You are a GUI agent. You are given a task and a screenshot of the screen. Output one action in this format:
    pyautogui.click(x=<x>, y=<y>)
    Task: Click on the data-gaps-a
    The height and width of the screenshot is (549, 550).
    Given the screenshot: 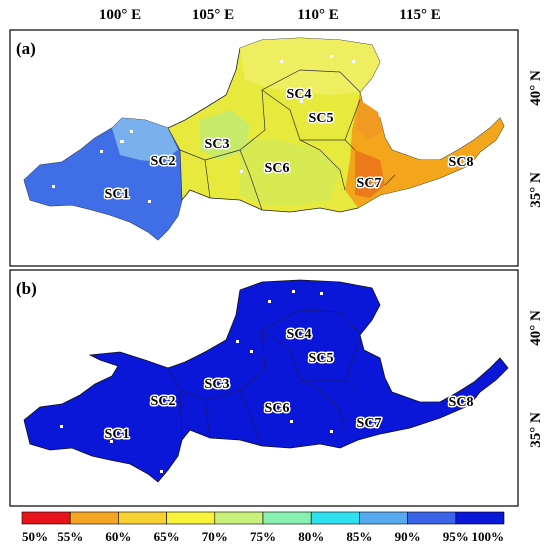 What is the action you would take?
    pyautogui.click(x=203, y=129)
    